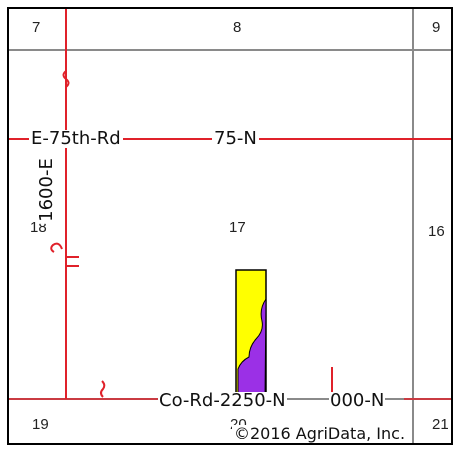 The image size is (462, 452). Describe the element at coordinates (320, 433) in the screenshot. I see `copyright-text: ©2016 AgriData, Inc.` at that location.